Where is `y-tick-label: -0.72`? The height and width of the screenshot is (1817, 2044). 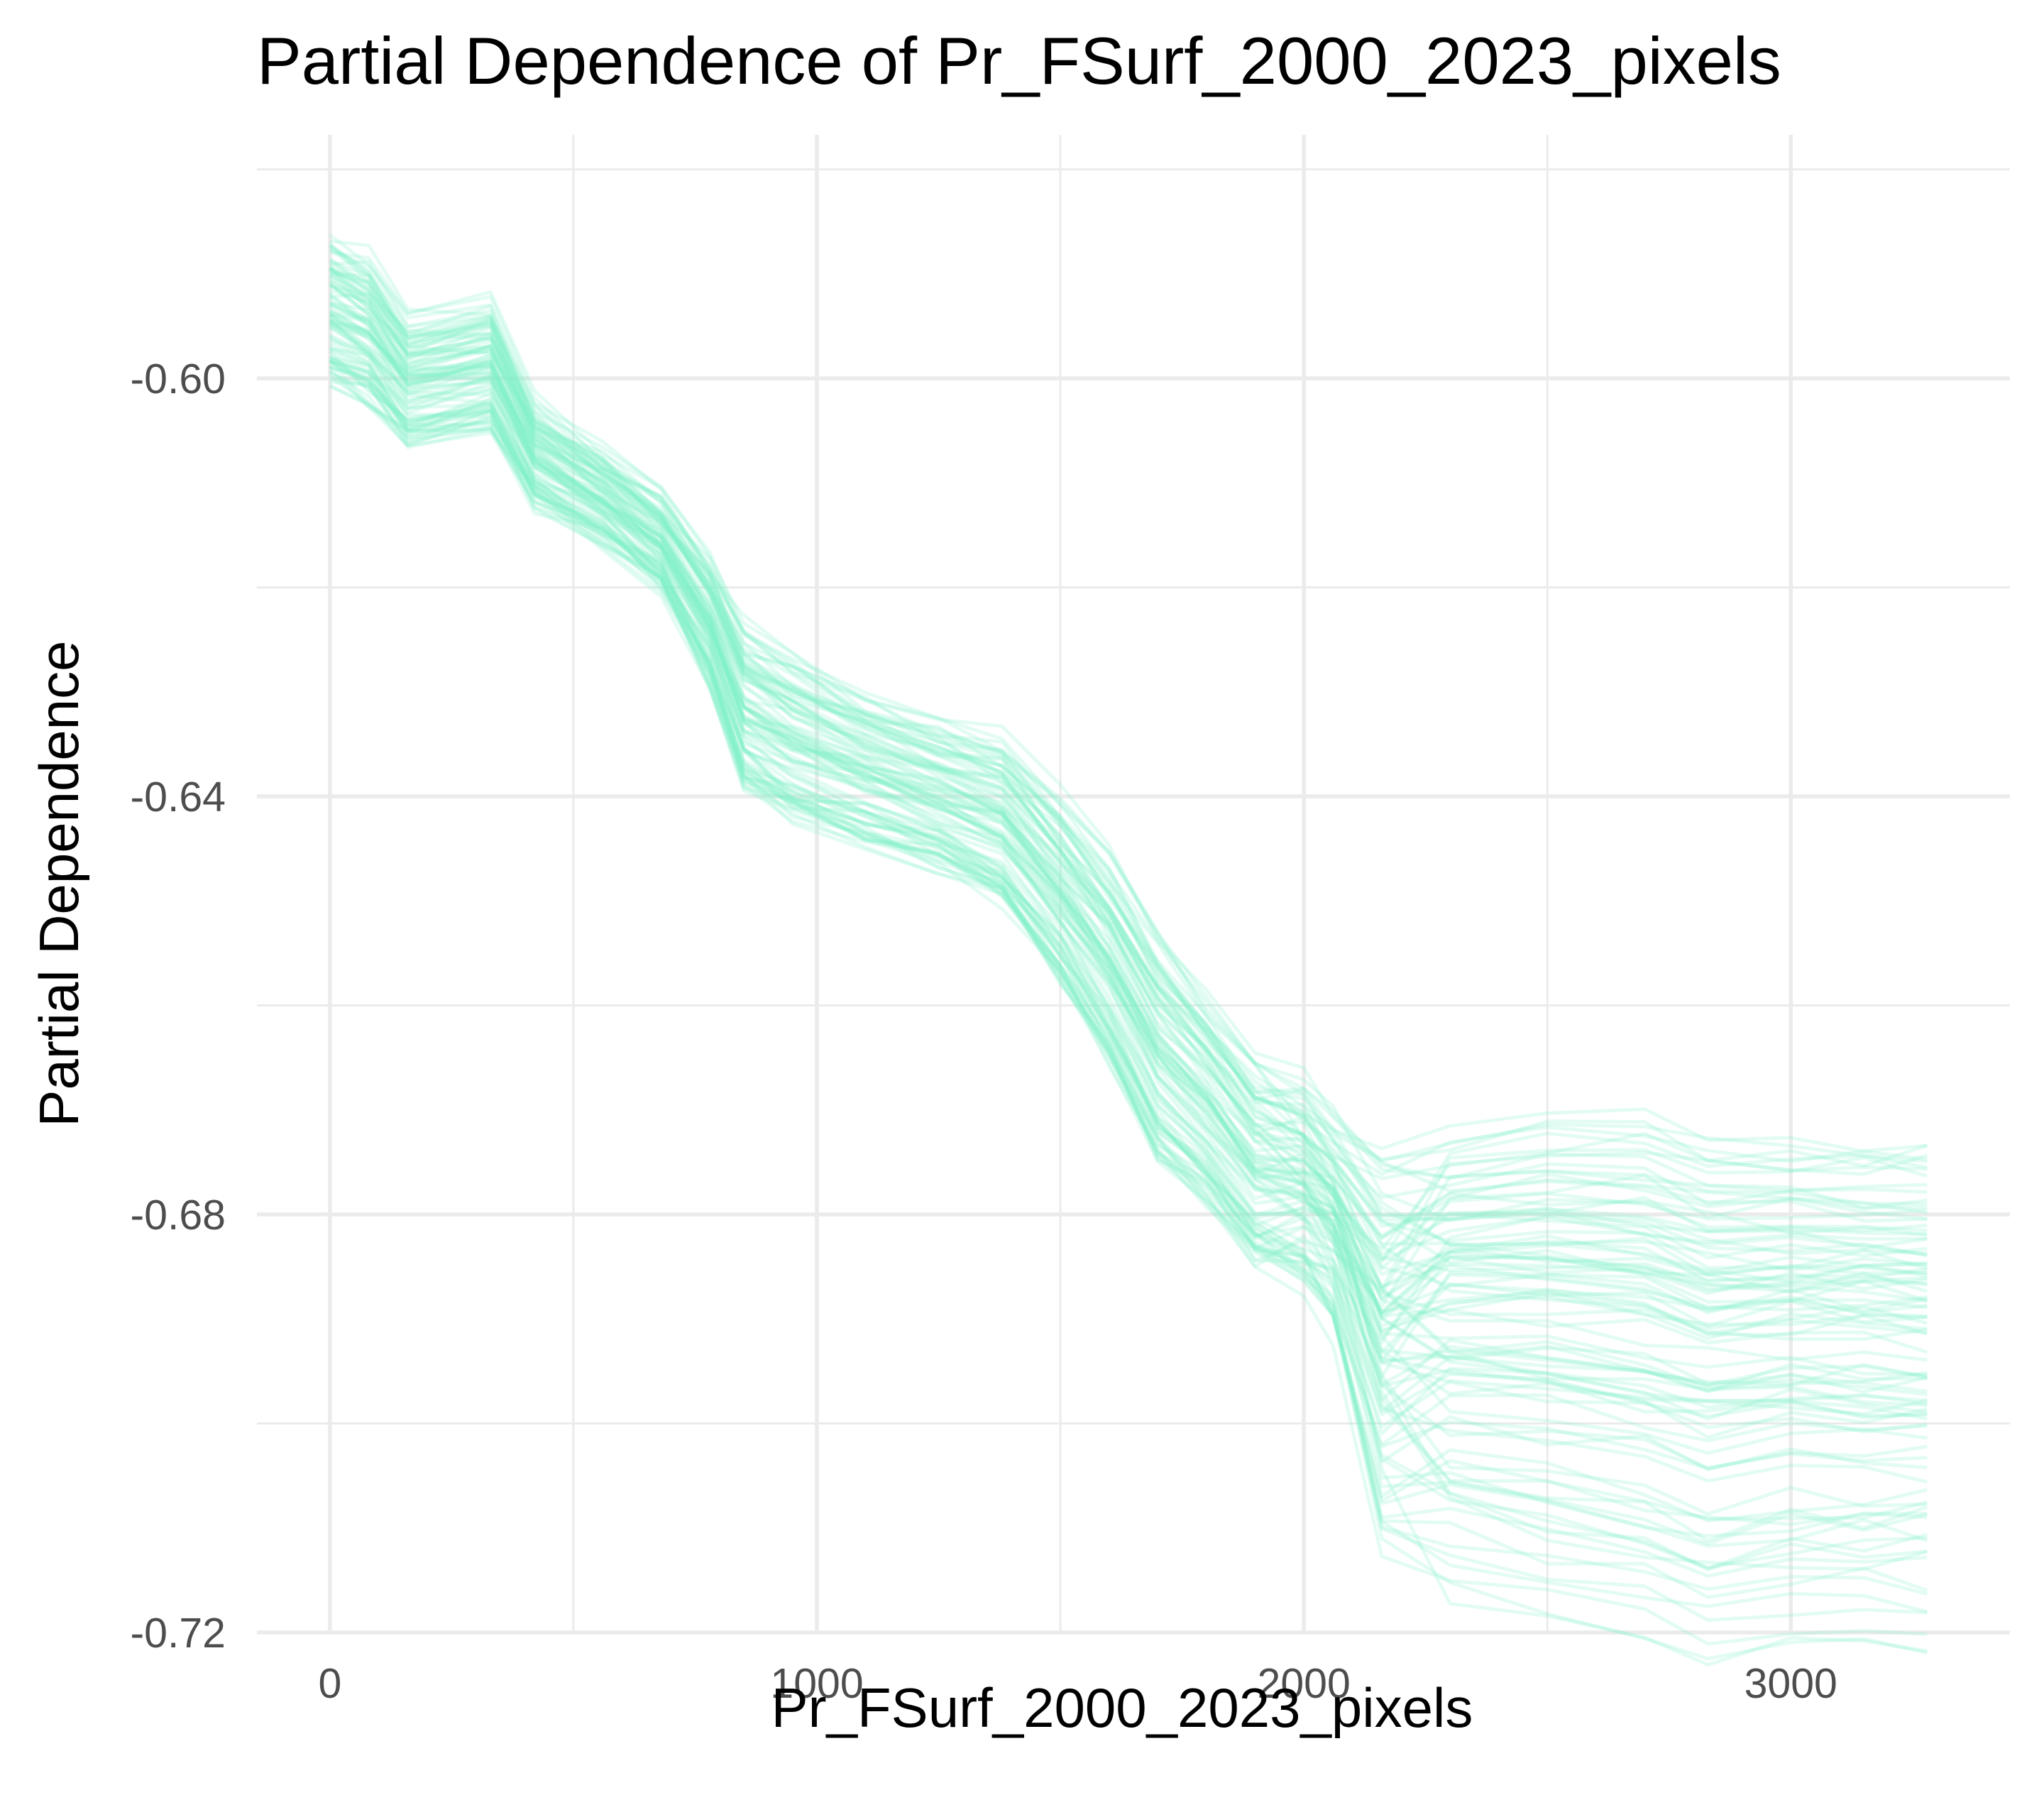
y-tick-label: -0.72 is located at coordinates (178, 1634).